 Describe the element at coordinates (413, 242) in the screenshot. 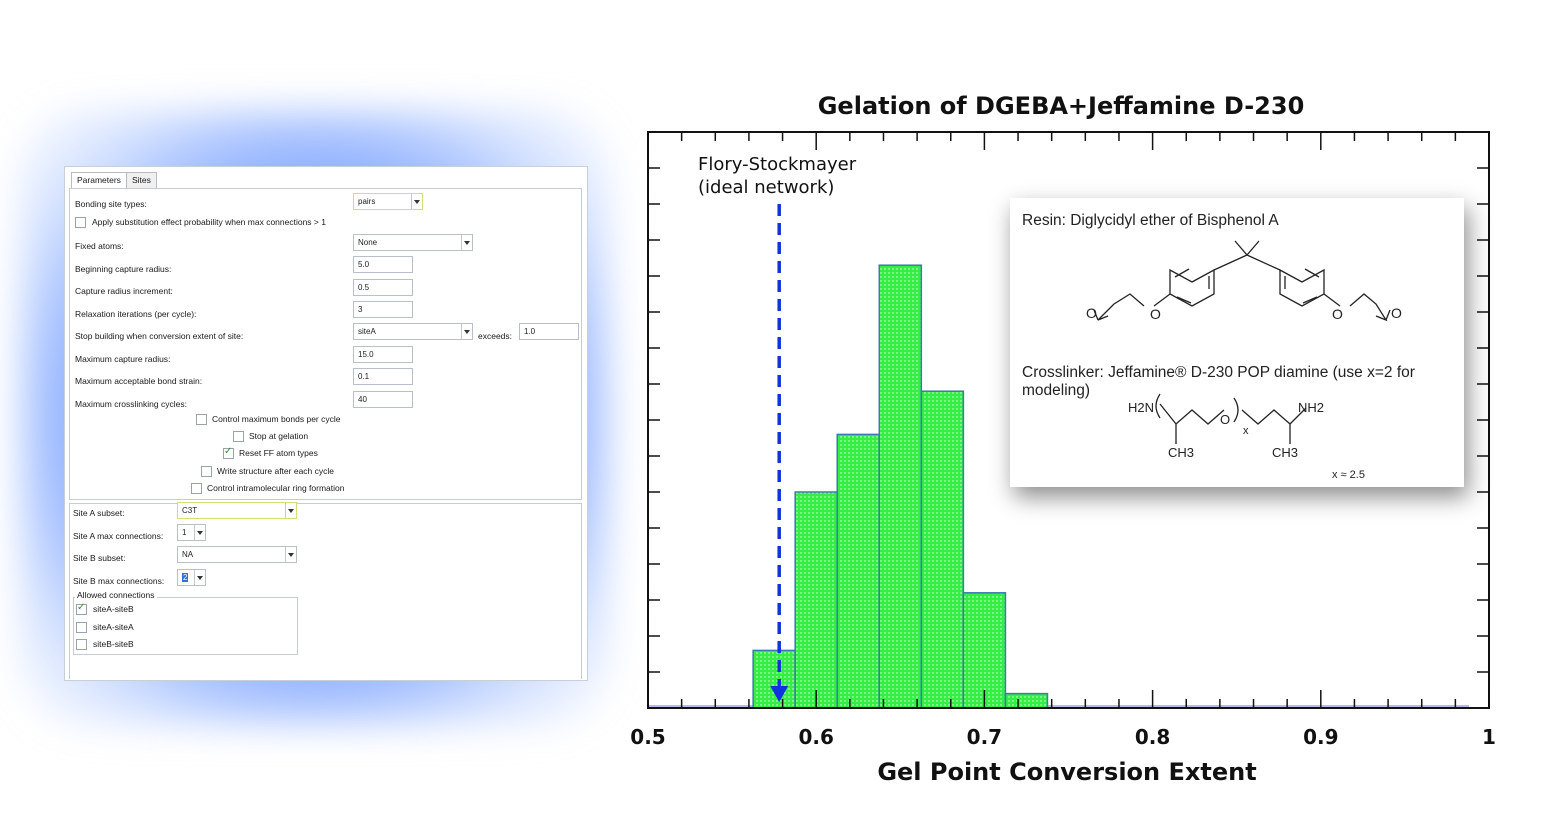

I see `fixed-atoms-select: None` at that location.